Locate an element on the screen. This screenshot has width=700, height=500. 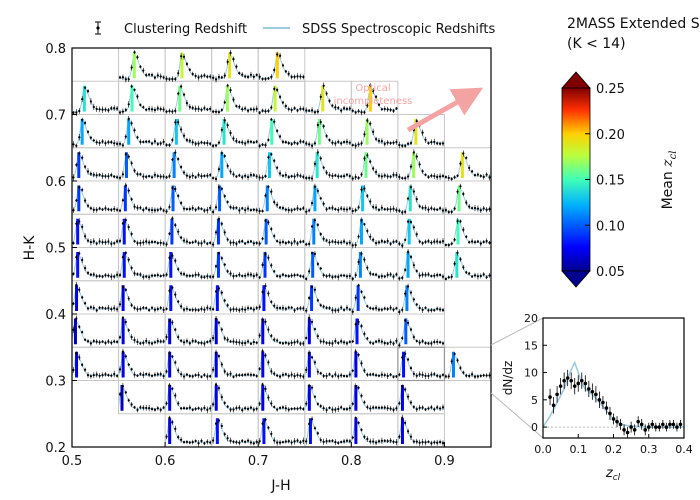
inset-x-tick-label: 0.3 is located at coordinates (649, 449).